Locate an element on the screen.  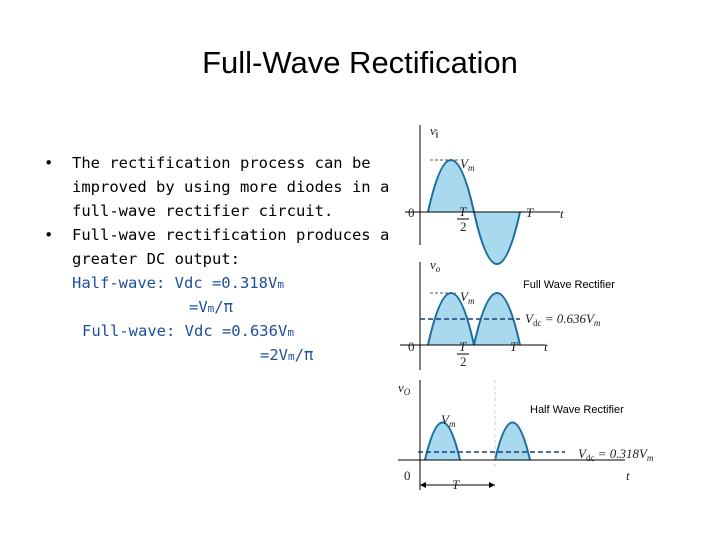
formula: Half-wave: Vdc =0.318Vm is located at coordinates (178, 284).